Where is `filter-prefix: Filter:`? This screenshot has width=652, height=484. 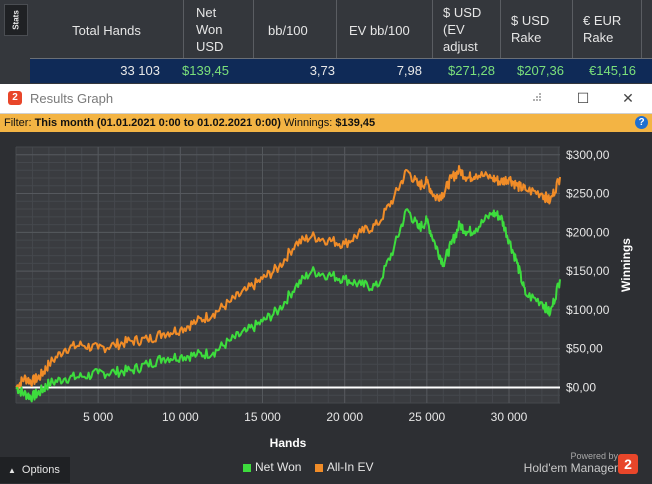
filter-prefix: Filter: is located at coordinates (19, 123).